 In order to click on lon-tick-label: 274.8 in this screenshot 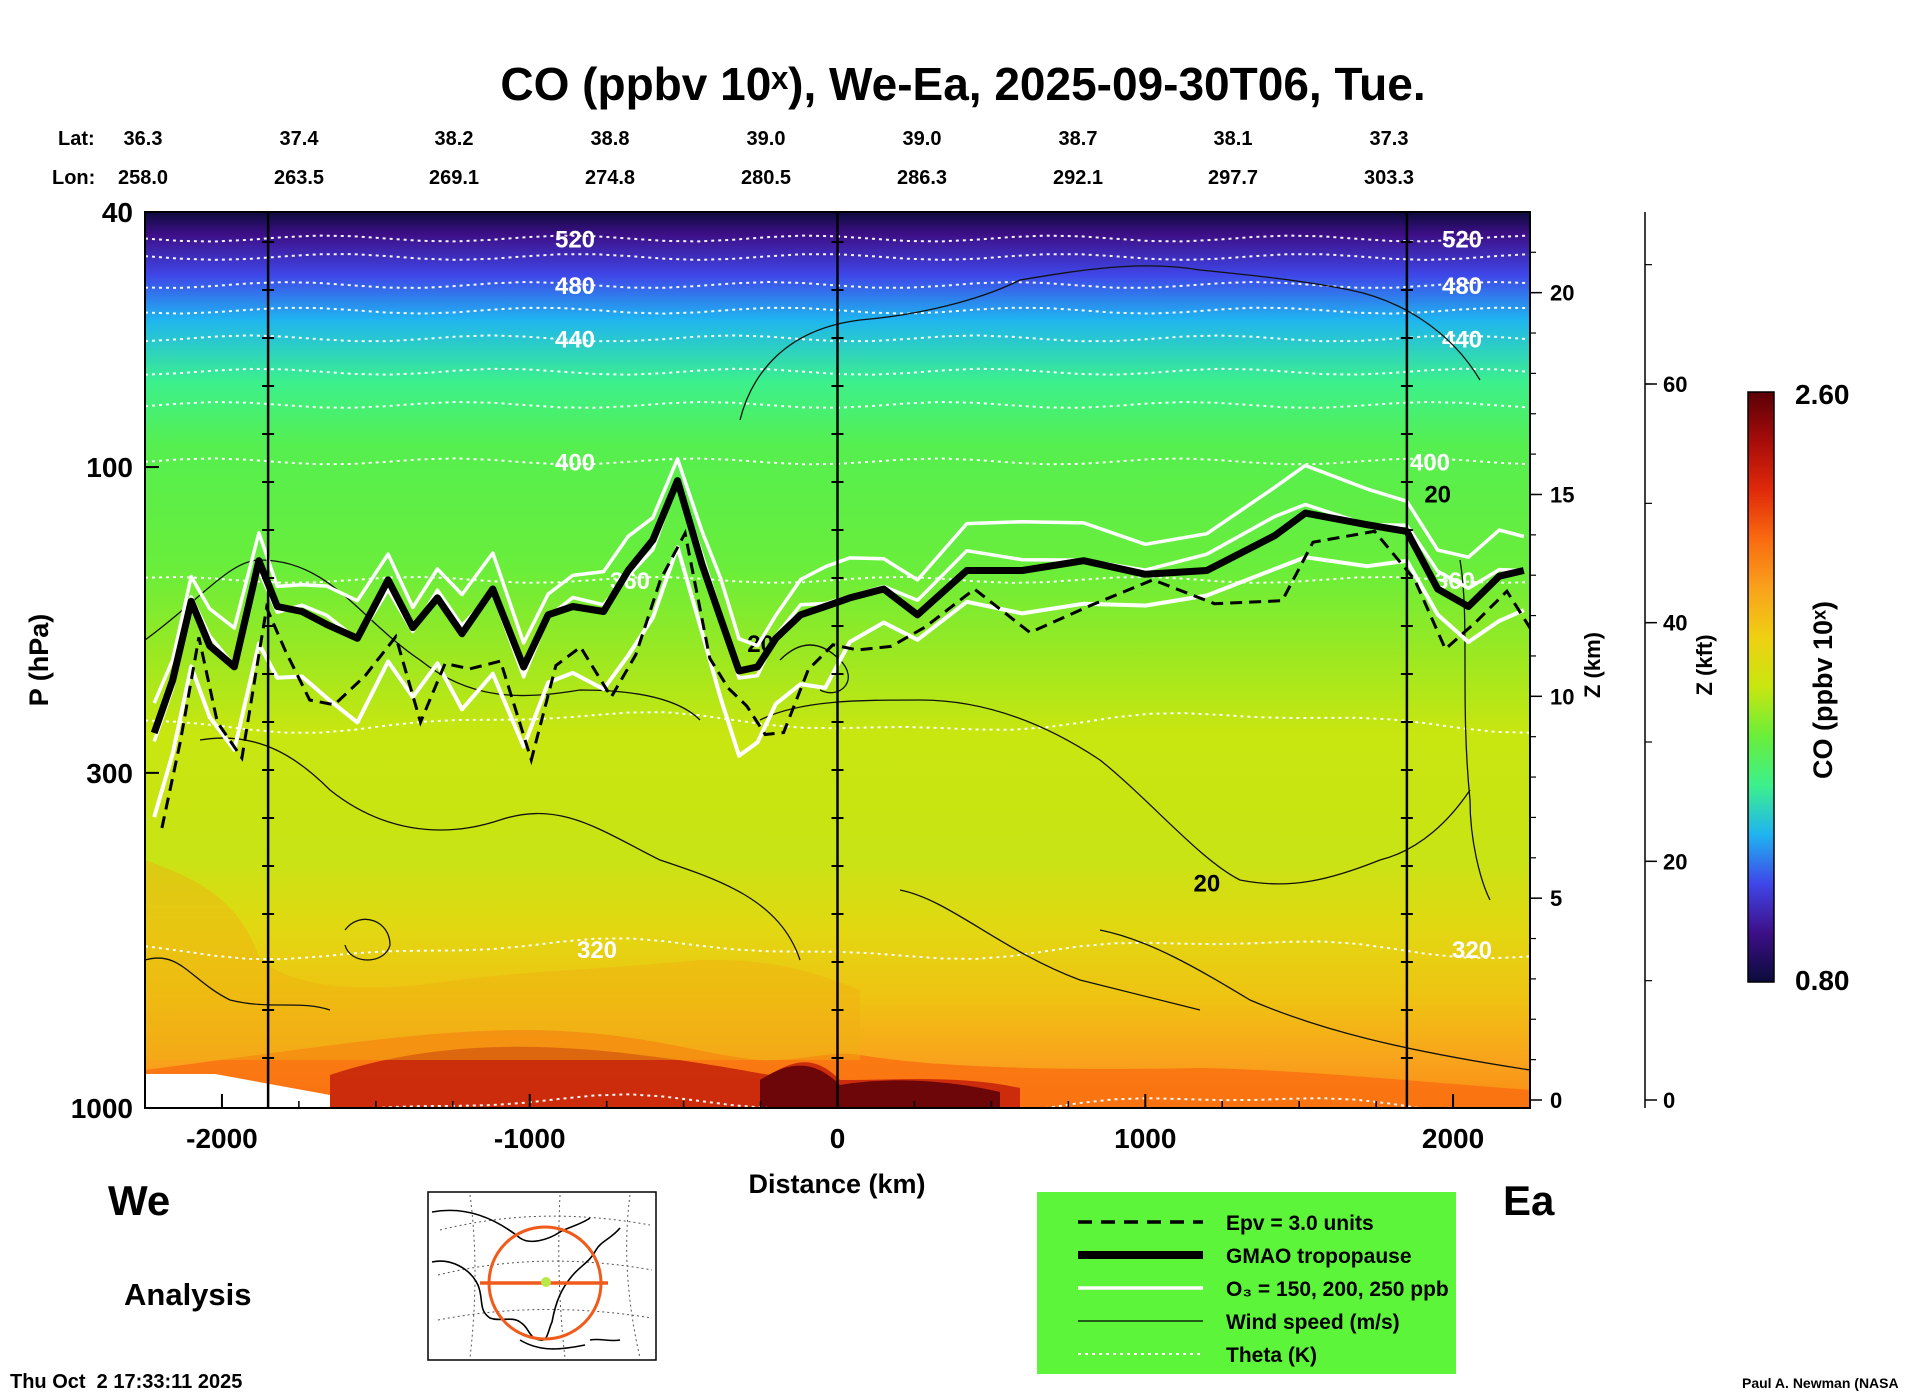, I will do `click(610, 178)`.